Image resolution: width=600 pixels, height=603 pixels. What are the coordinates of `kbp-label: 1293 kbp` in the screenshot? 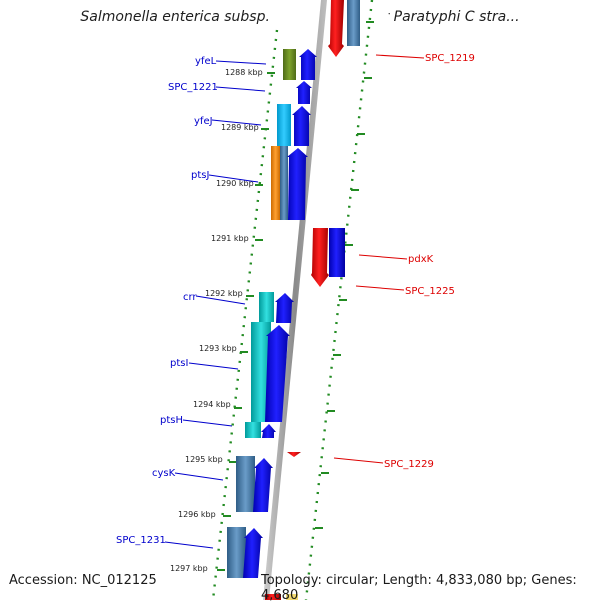 It's located at (218, 348).